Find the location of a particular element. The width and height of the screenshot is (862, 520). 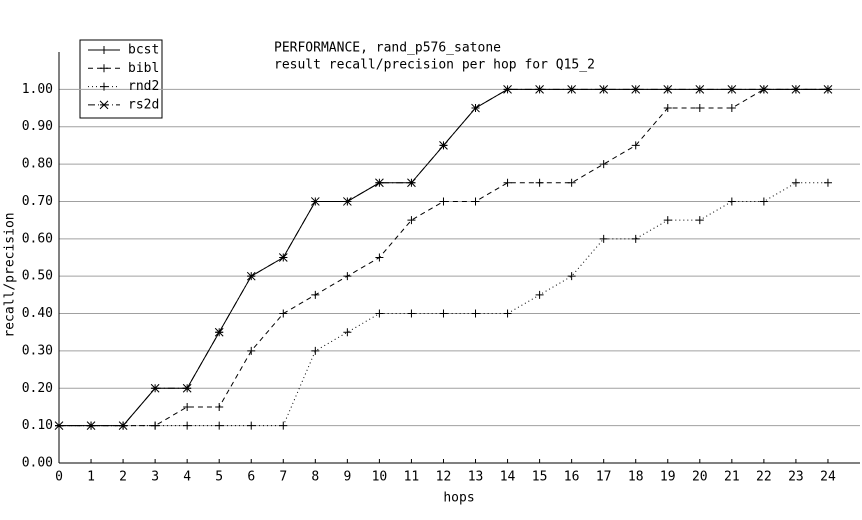

y-tick-label: 0.90 is located at coordinates (37, 126).